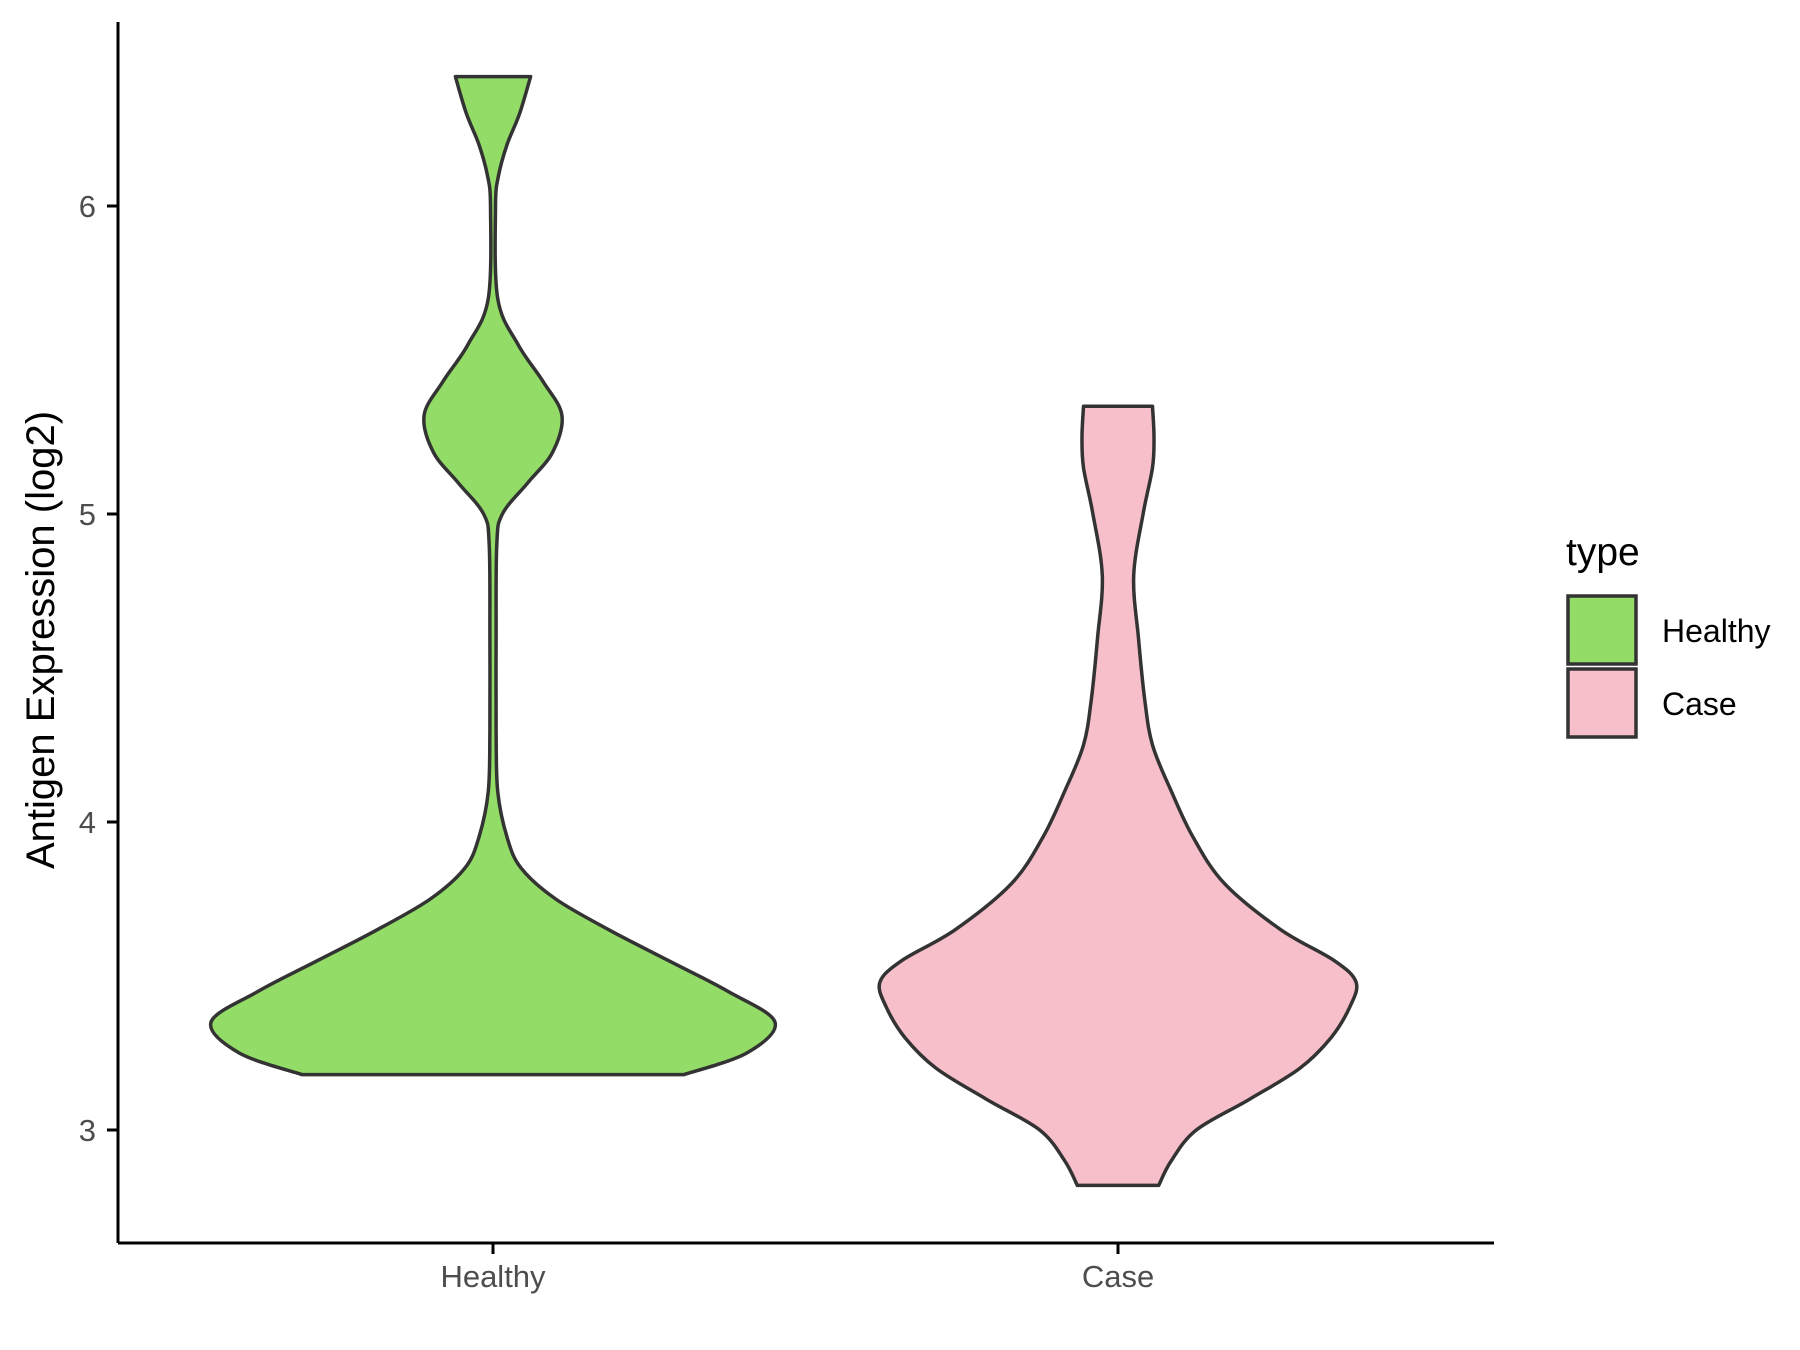 This screenshot has width=1800, height=1350. What do you see at coordinates (1602, 703) in the screenshot?
I see `legend-key-case` at bounding box center [1602, 703].